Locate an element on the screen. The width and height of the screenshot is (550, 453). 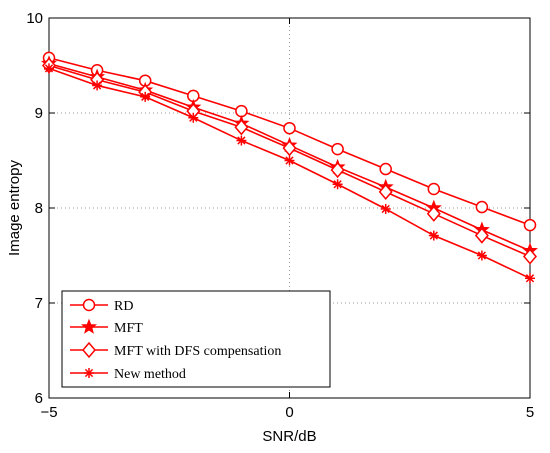
legend-label-2: MFT with DFS compensation is located at coordinates (197, 351).